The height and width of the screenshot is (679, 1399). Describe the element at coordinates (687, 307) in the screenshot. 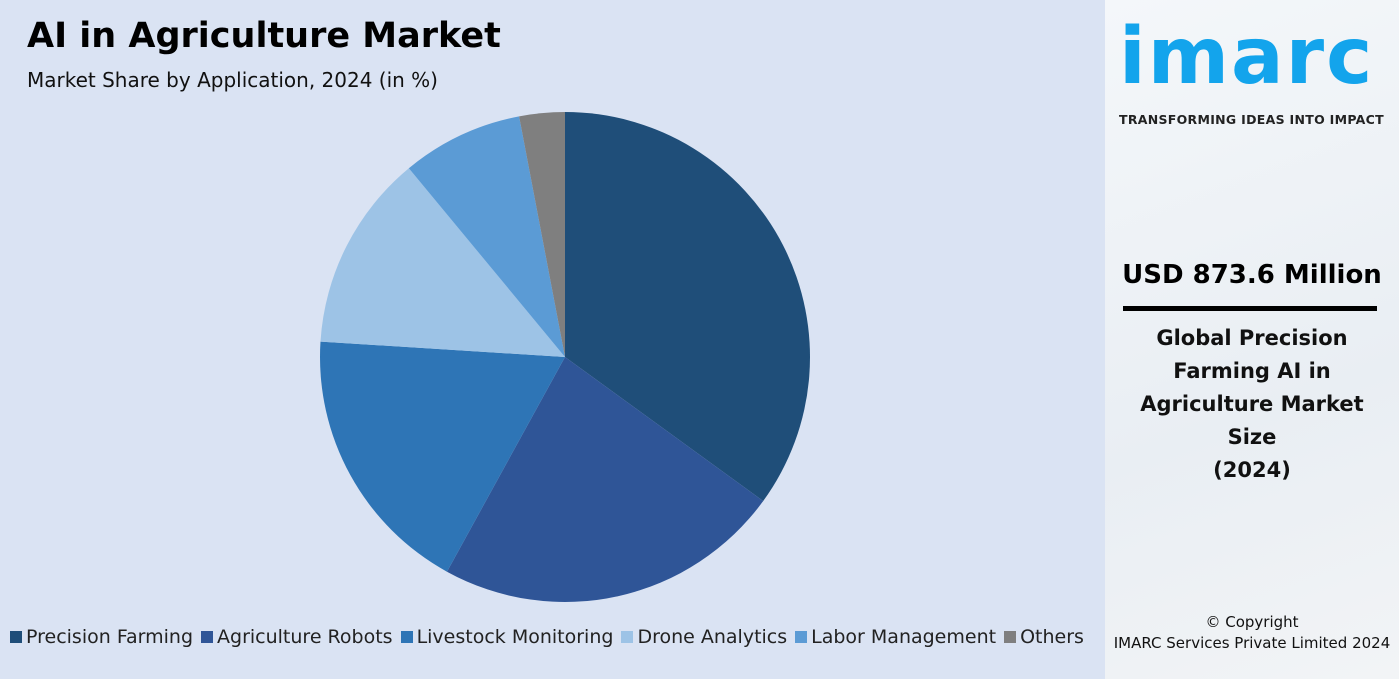

I see `pie-slice-precision-farming` at that location.